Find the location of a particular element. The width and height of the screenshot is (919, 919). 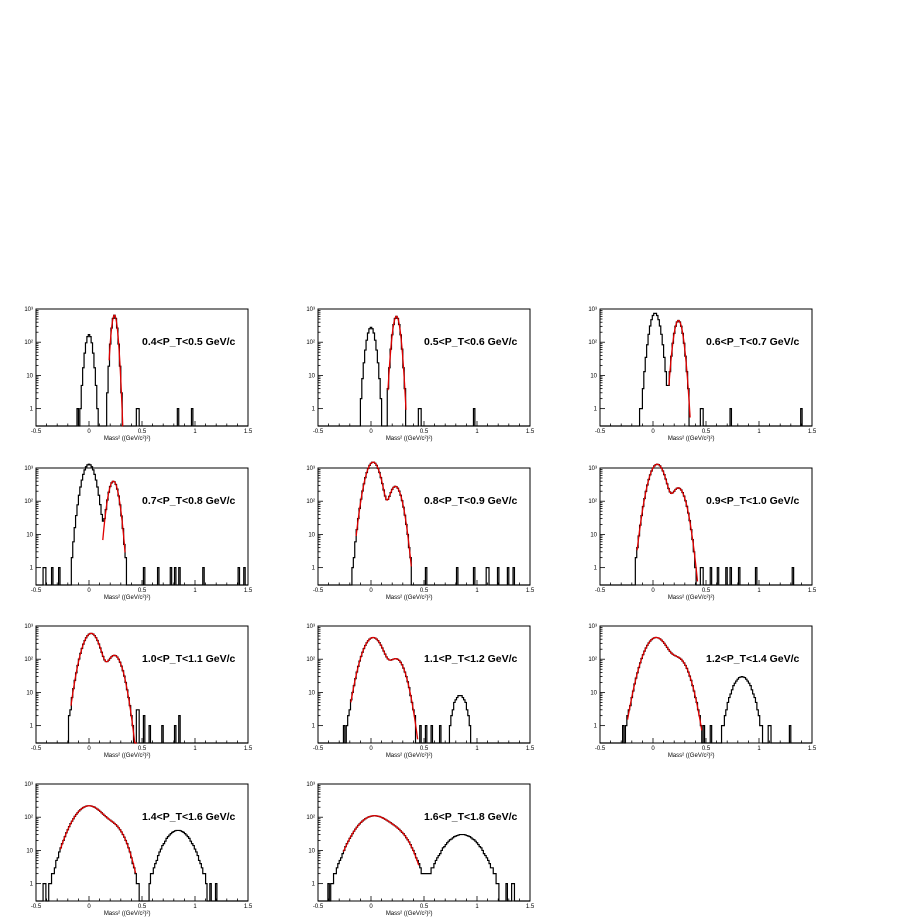

panel-title: 1.1<P_T<1.2 GeV/c is located at coordinates (471, 659).